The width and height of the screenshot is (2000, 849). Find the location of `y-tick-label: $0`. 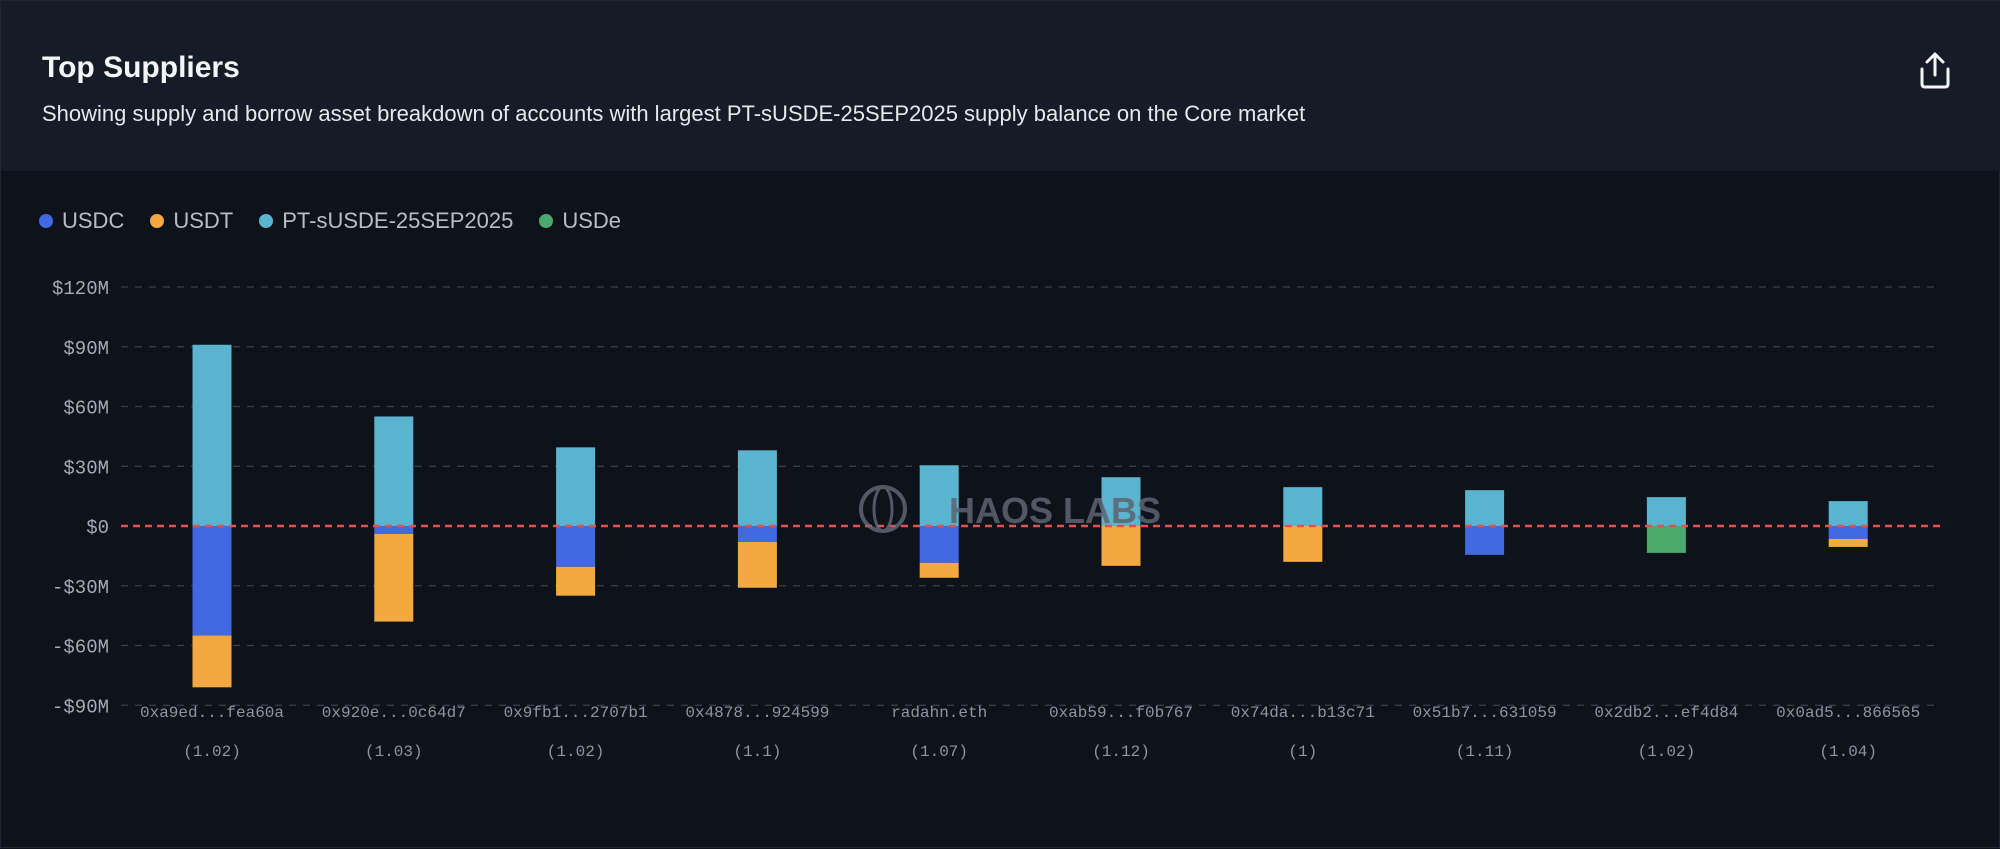

y-tick-label: $0 is located at coordinates (97, 528).